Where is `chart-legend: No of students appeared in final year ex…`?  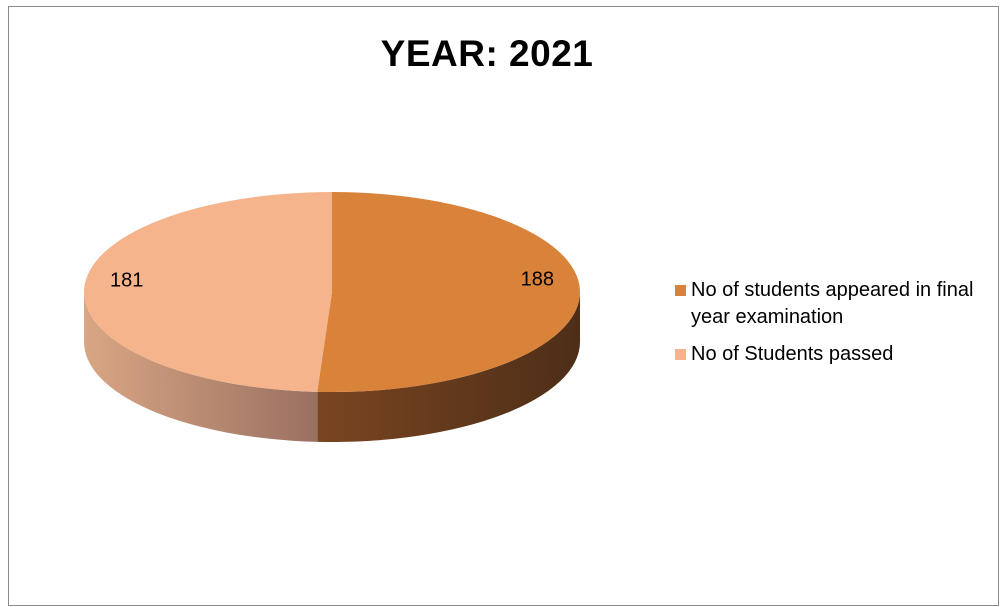 chart-legend: No of students appeared in final year ex… is located at coordinates (838, 327).